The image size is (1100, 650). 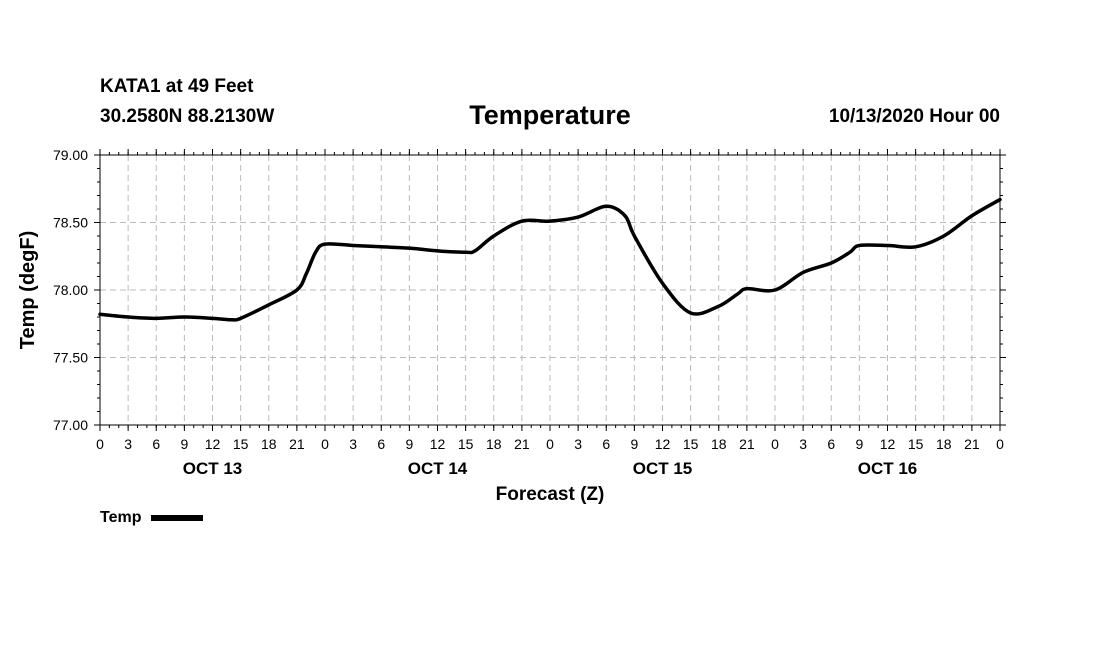 What do you see at coordinates (691, 444) in the screenshot?
I see `x-tick-label-21: 15` at bounding box center [691, 444].